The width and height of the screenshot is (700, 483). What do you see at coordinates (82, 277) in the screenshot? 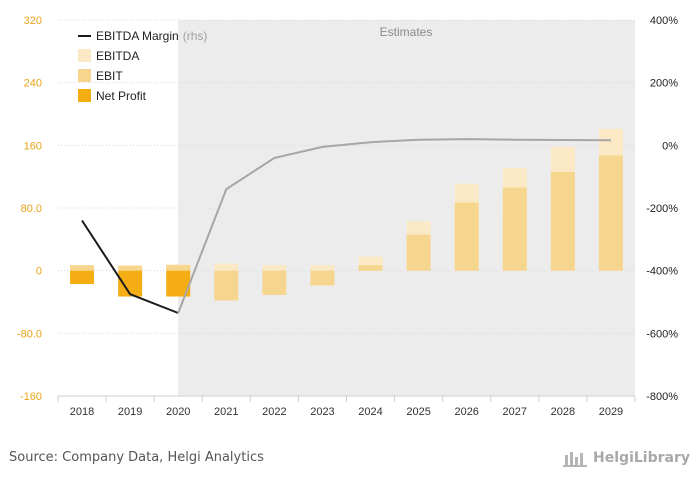
I see `net-profit-bar` at bounding box center [82, 277].